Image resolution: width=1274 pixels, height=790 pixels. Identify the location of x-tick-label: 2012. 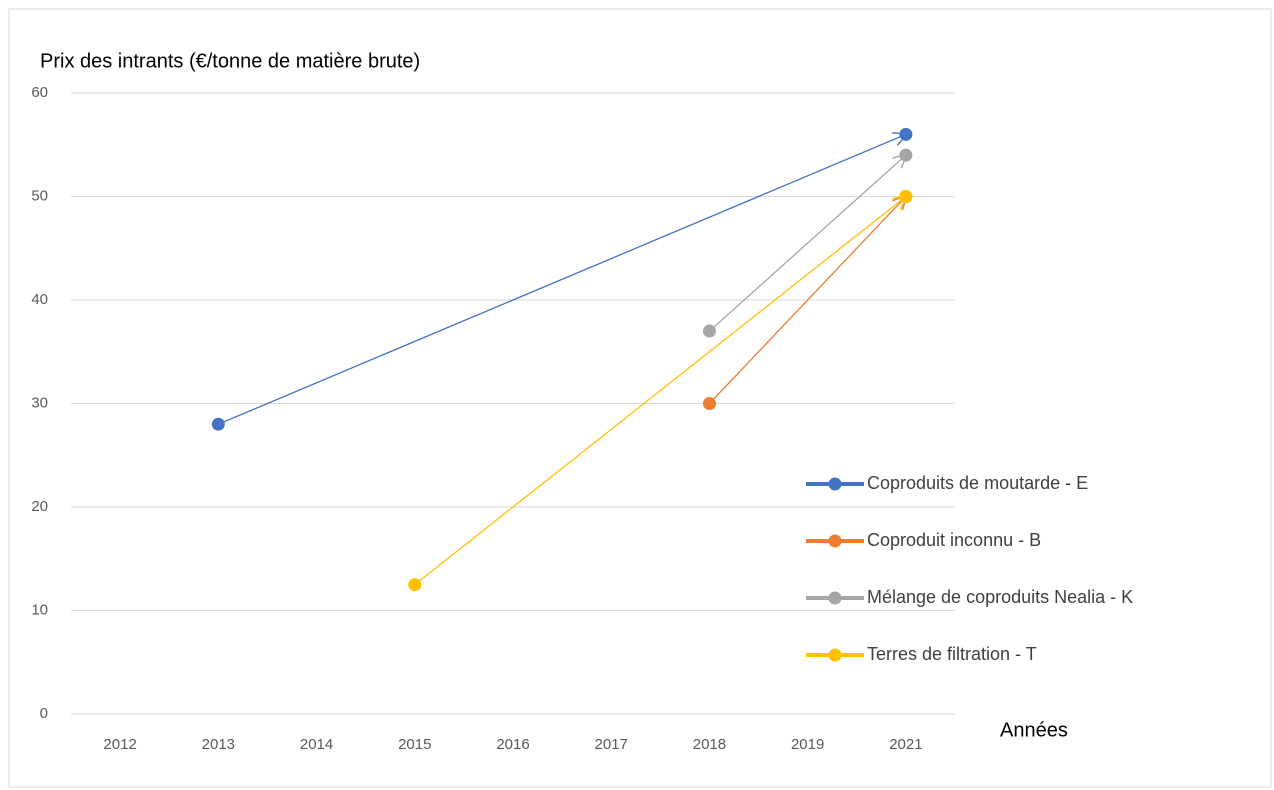
(119, 744).